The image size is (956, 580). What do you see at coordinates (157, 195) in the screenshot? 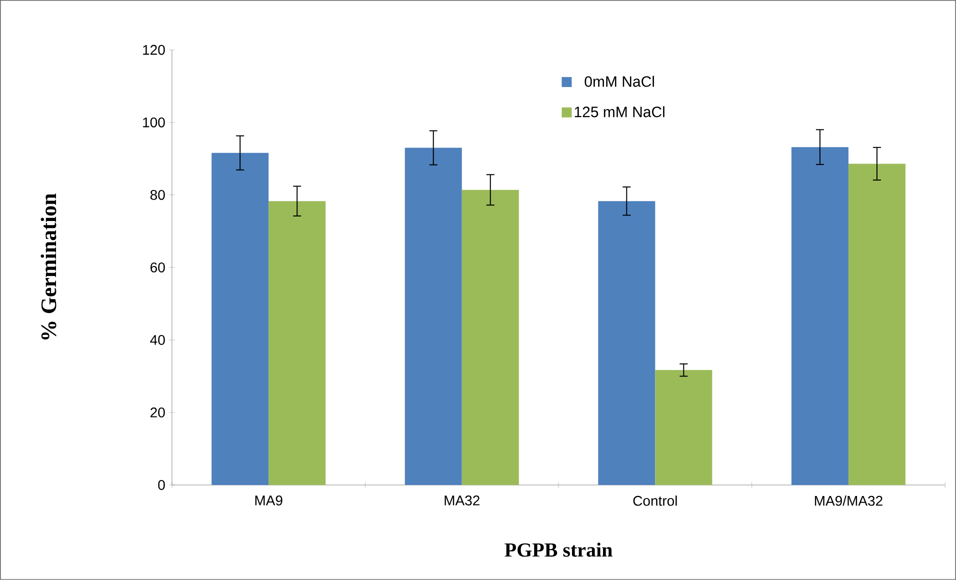
I see `y-tick-label: 80` at bounding box center [157, 195].